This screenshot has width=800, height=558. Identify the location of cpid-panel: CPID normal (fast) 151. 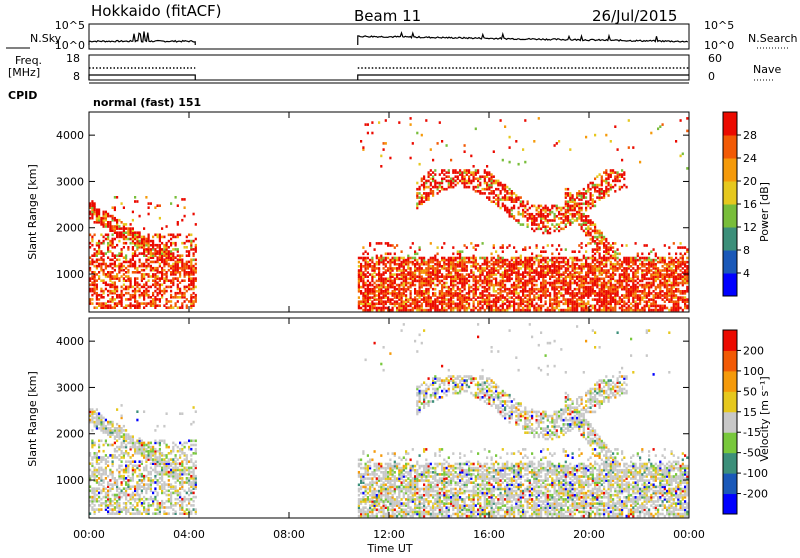
(348, 96).